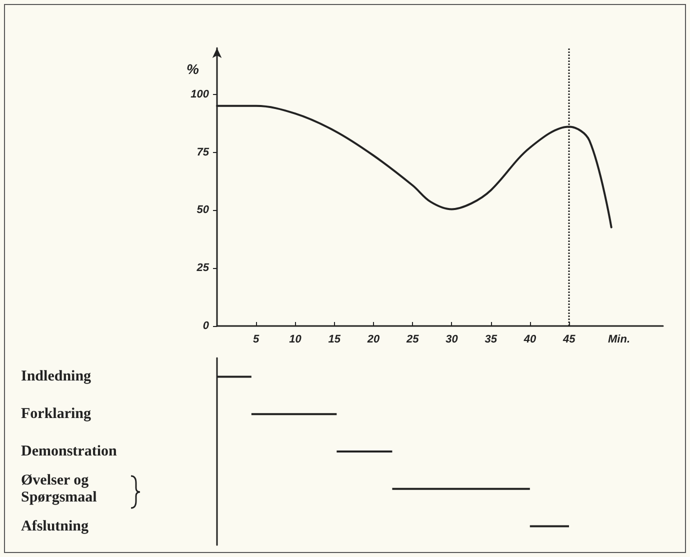  Describe the element at coordinates (59, 489) in the screenshot. I see `y-tick-label: Øvelser og Spørgsmaal` at that location.